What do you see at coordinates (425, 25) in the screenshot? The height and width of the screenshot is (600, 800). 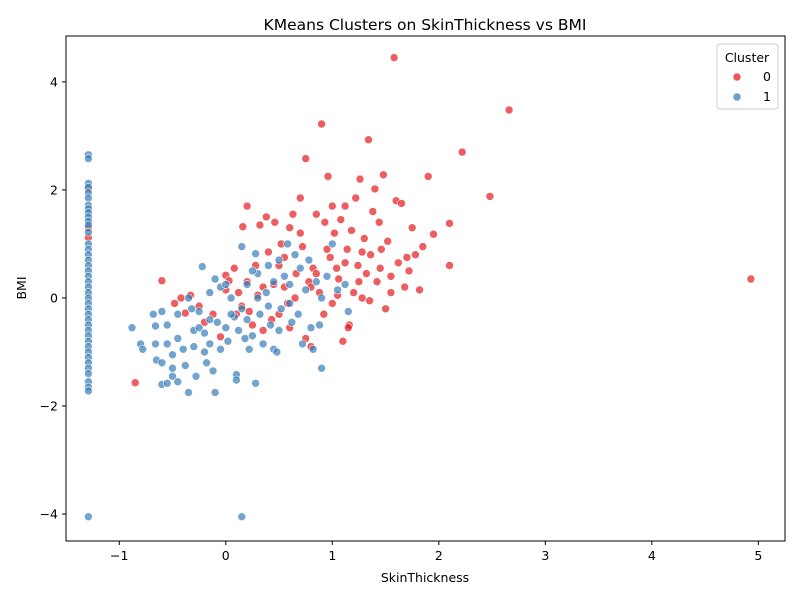 I see `chart-title: KMeans Clusters on SkinThickness vs BMI` at bounding box center [425, 25].